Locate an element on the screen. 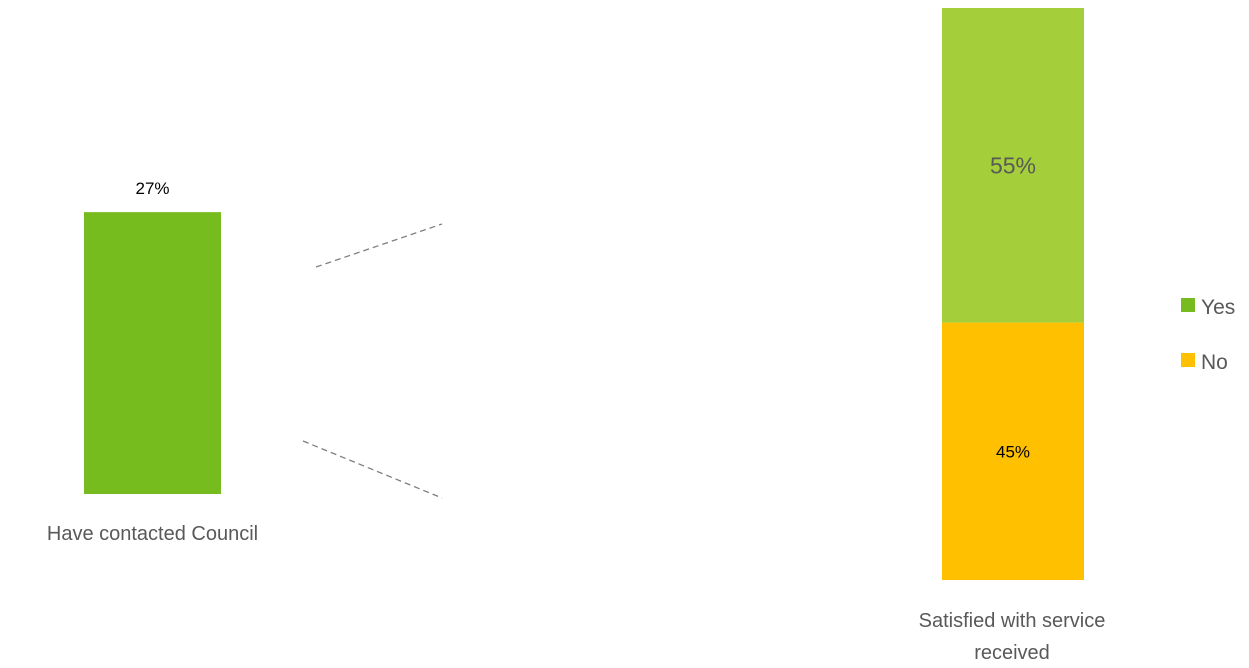 The image size is (1249, 668). legend-label-no: No is located at coordinates (1214, 362).